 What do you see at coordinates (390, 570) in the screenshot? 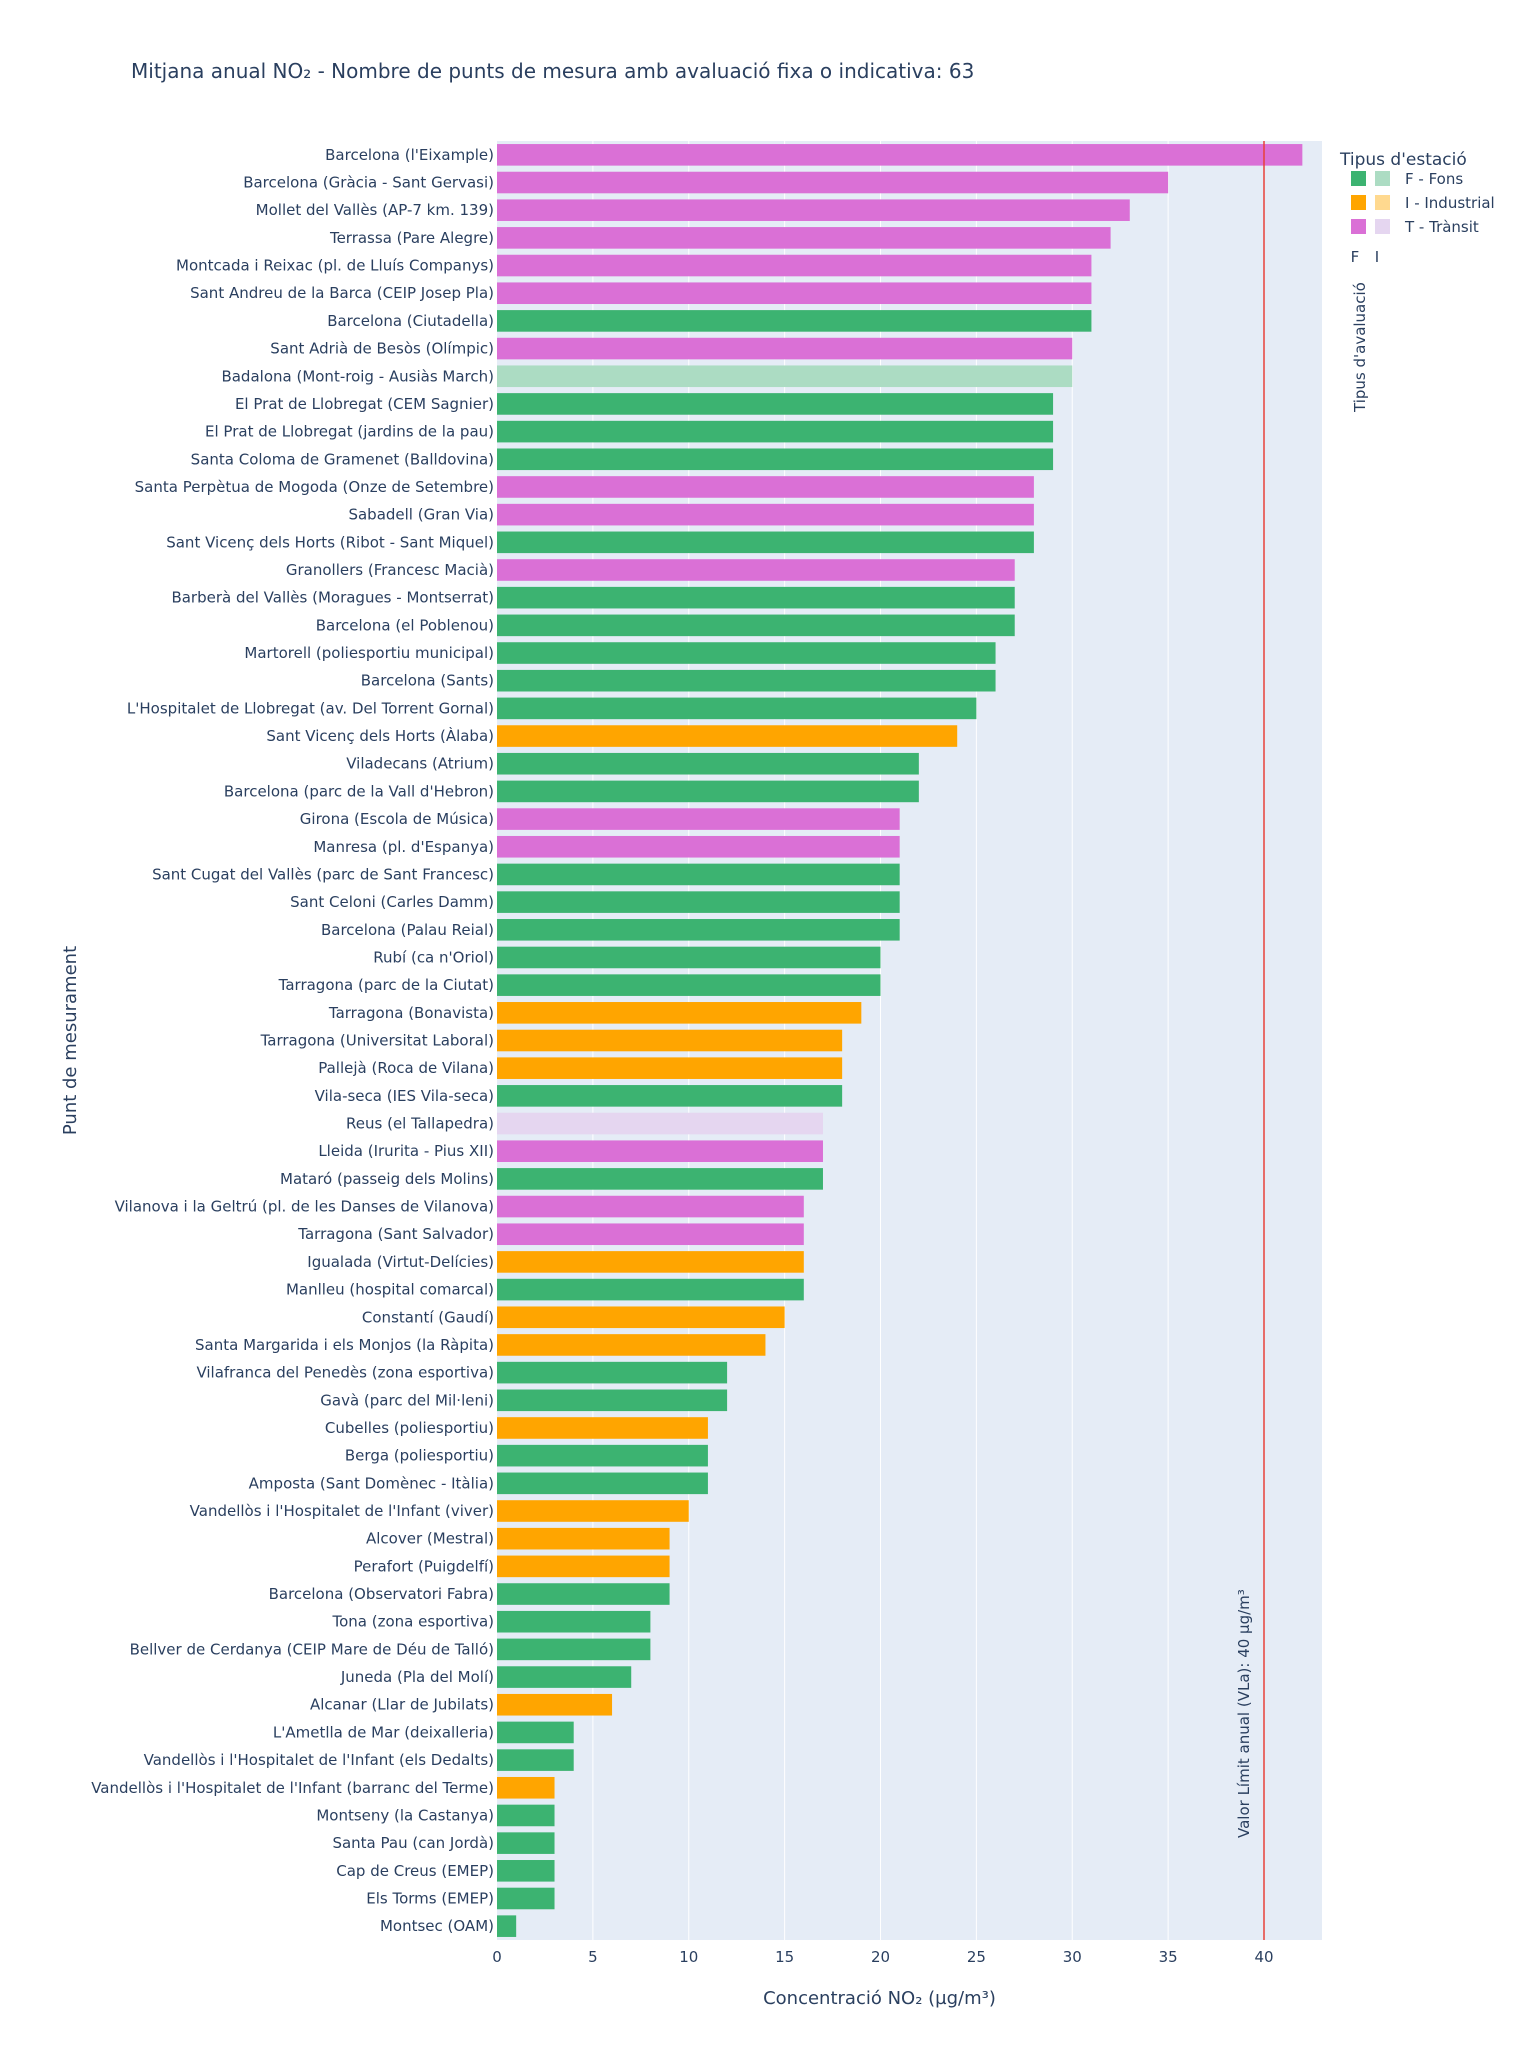
I see `y-tick-label: Granollers (Francesc Macià)` at bounding box center [390, 570].